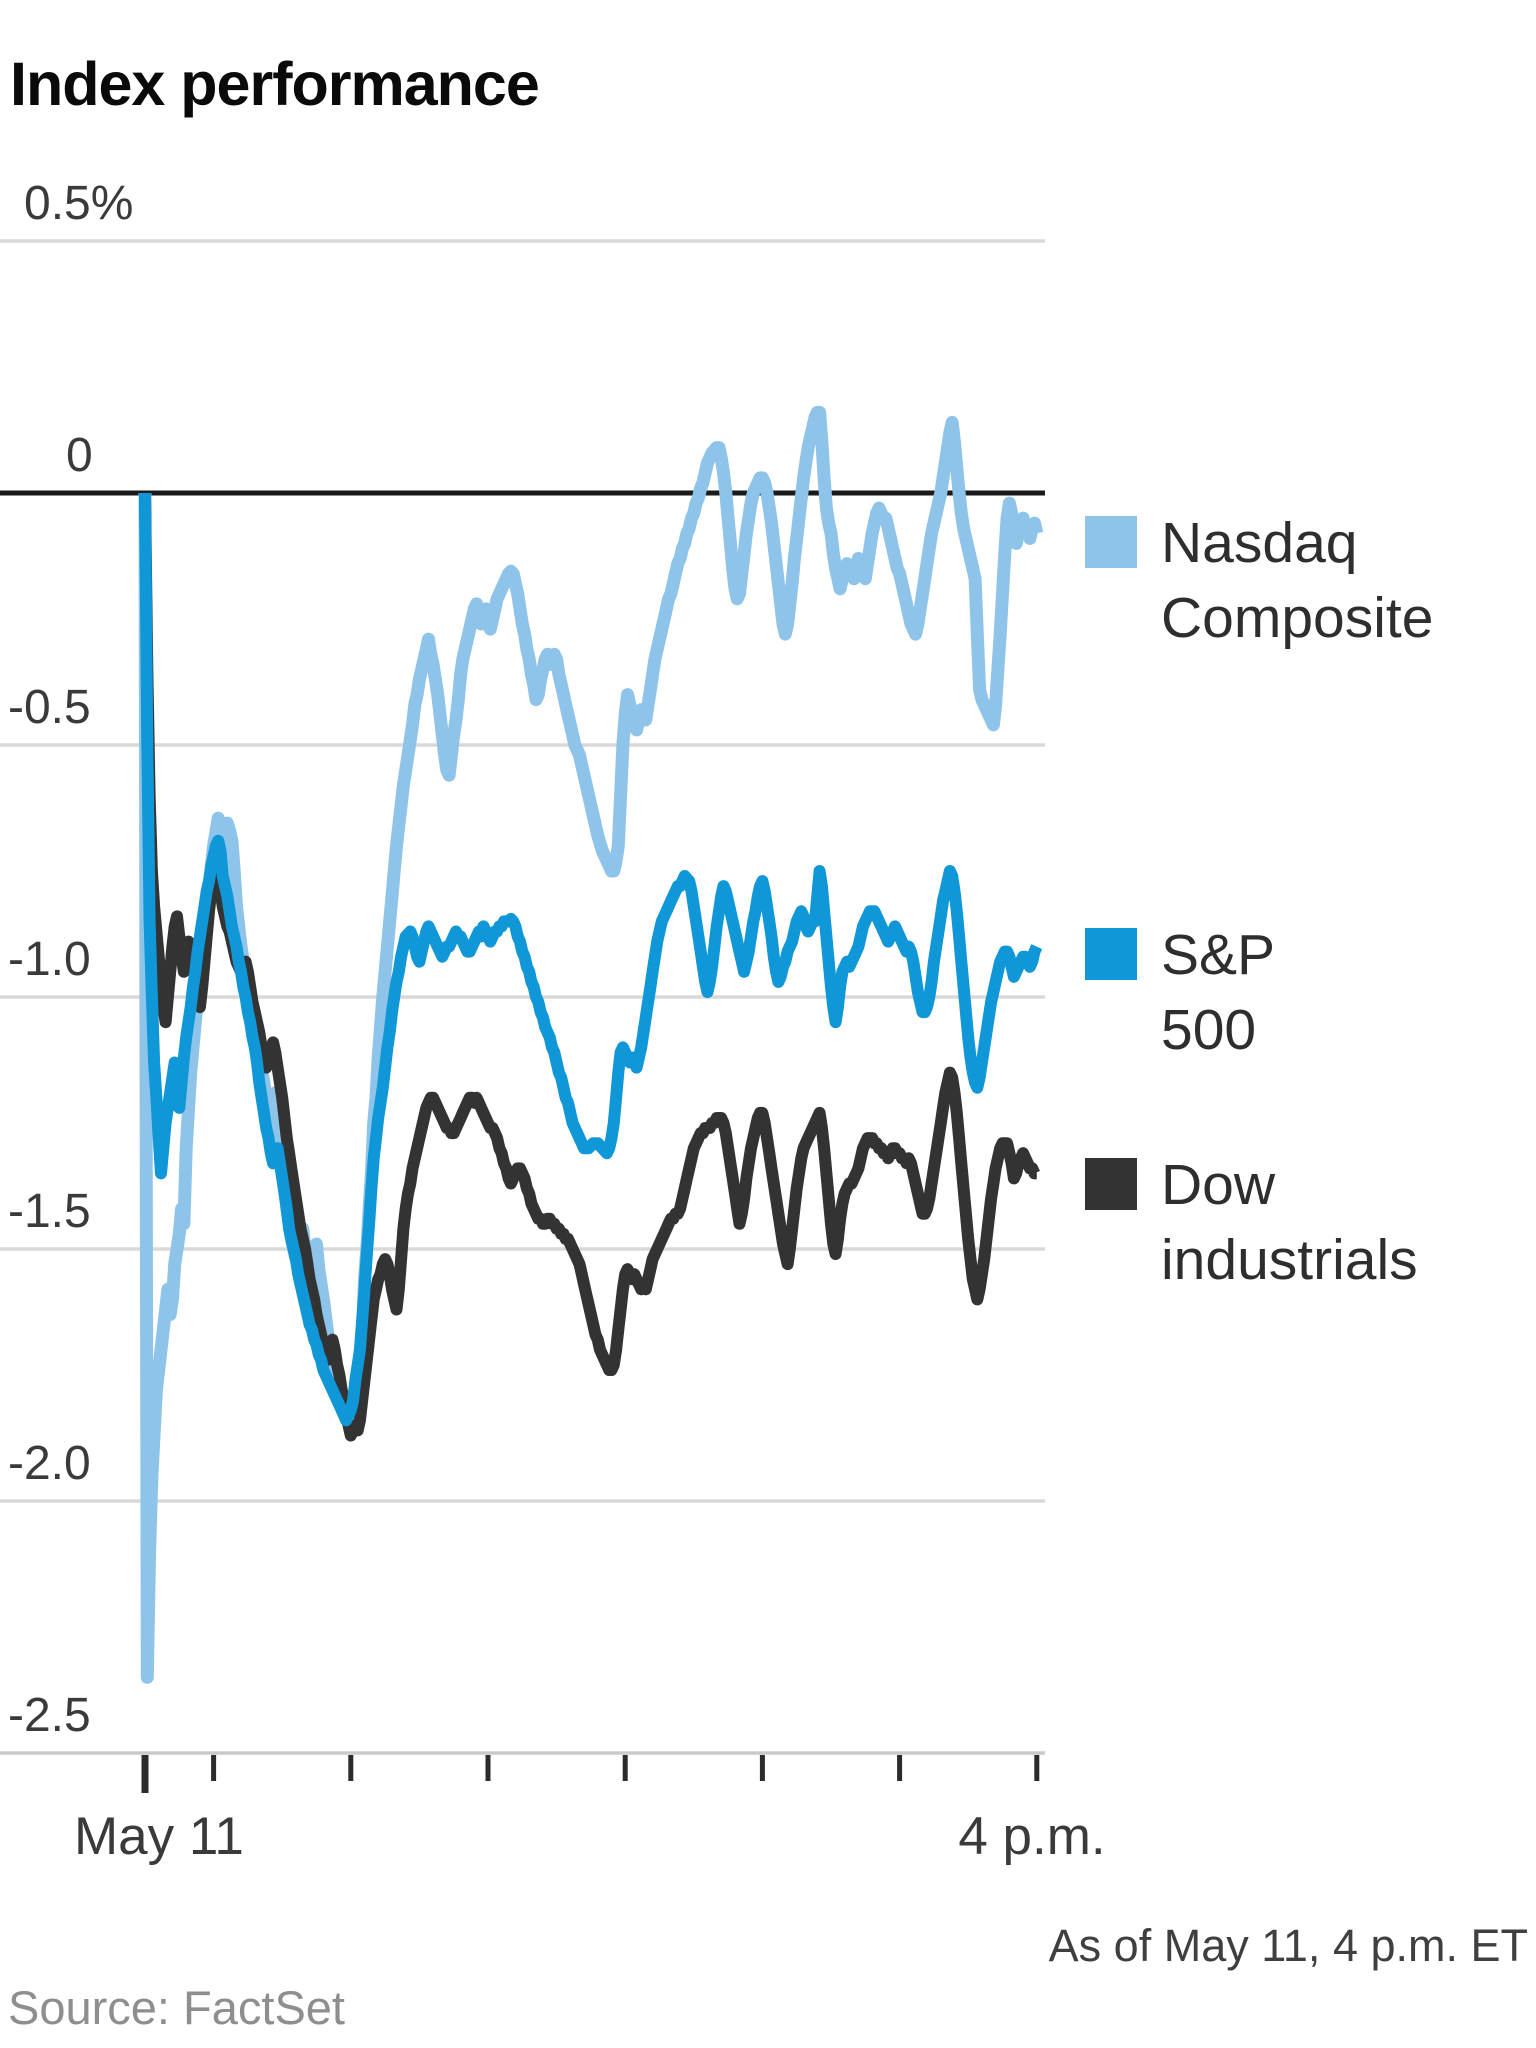 The width and height of the screenshot is (1536, 2048). Describe the element at coordinates (1289, 1223) in the screenshot. I see `legend-label: Dow industrials` at that location.